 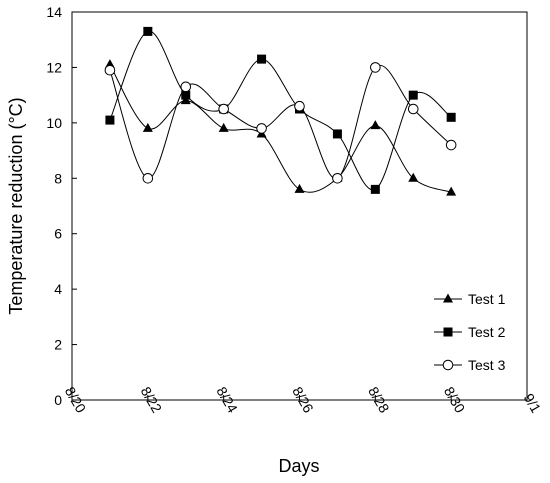 I want to click on legend-item: Test 3, so click(x=470, y=365).